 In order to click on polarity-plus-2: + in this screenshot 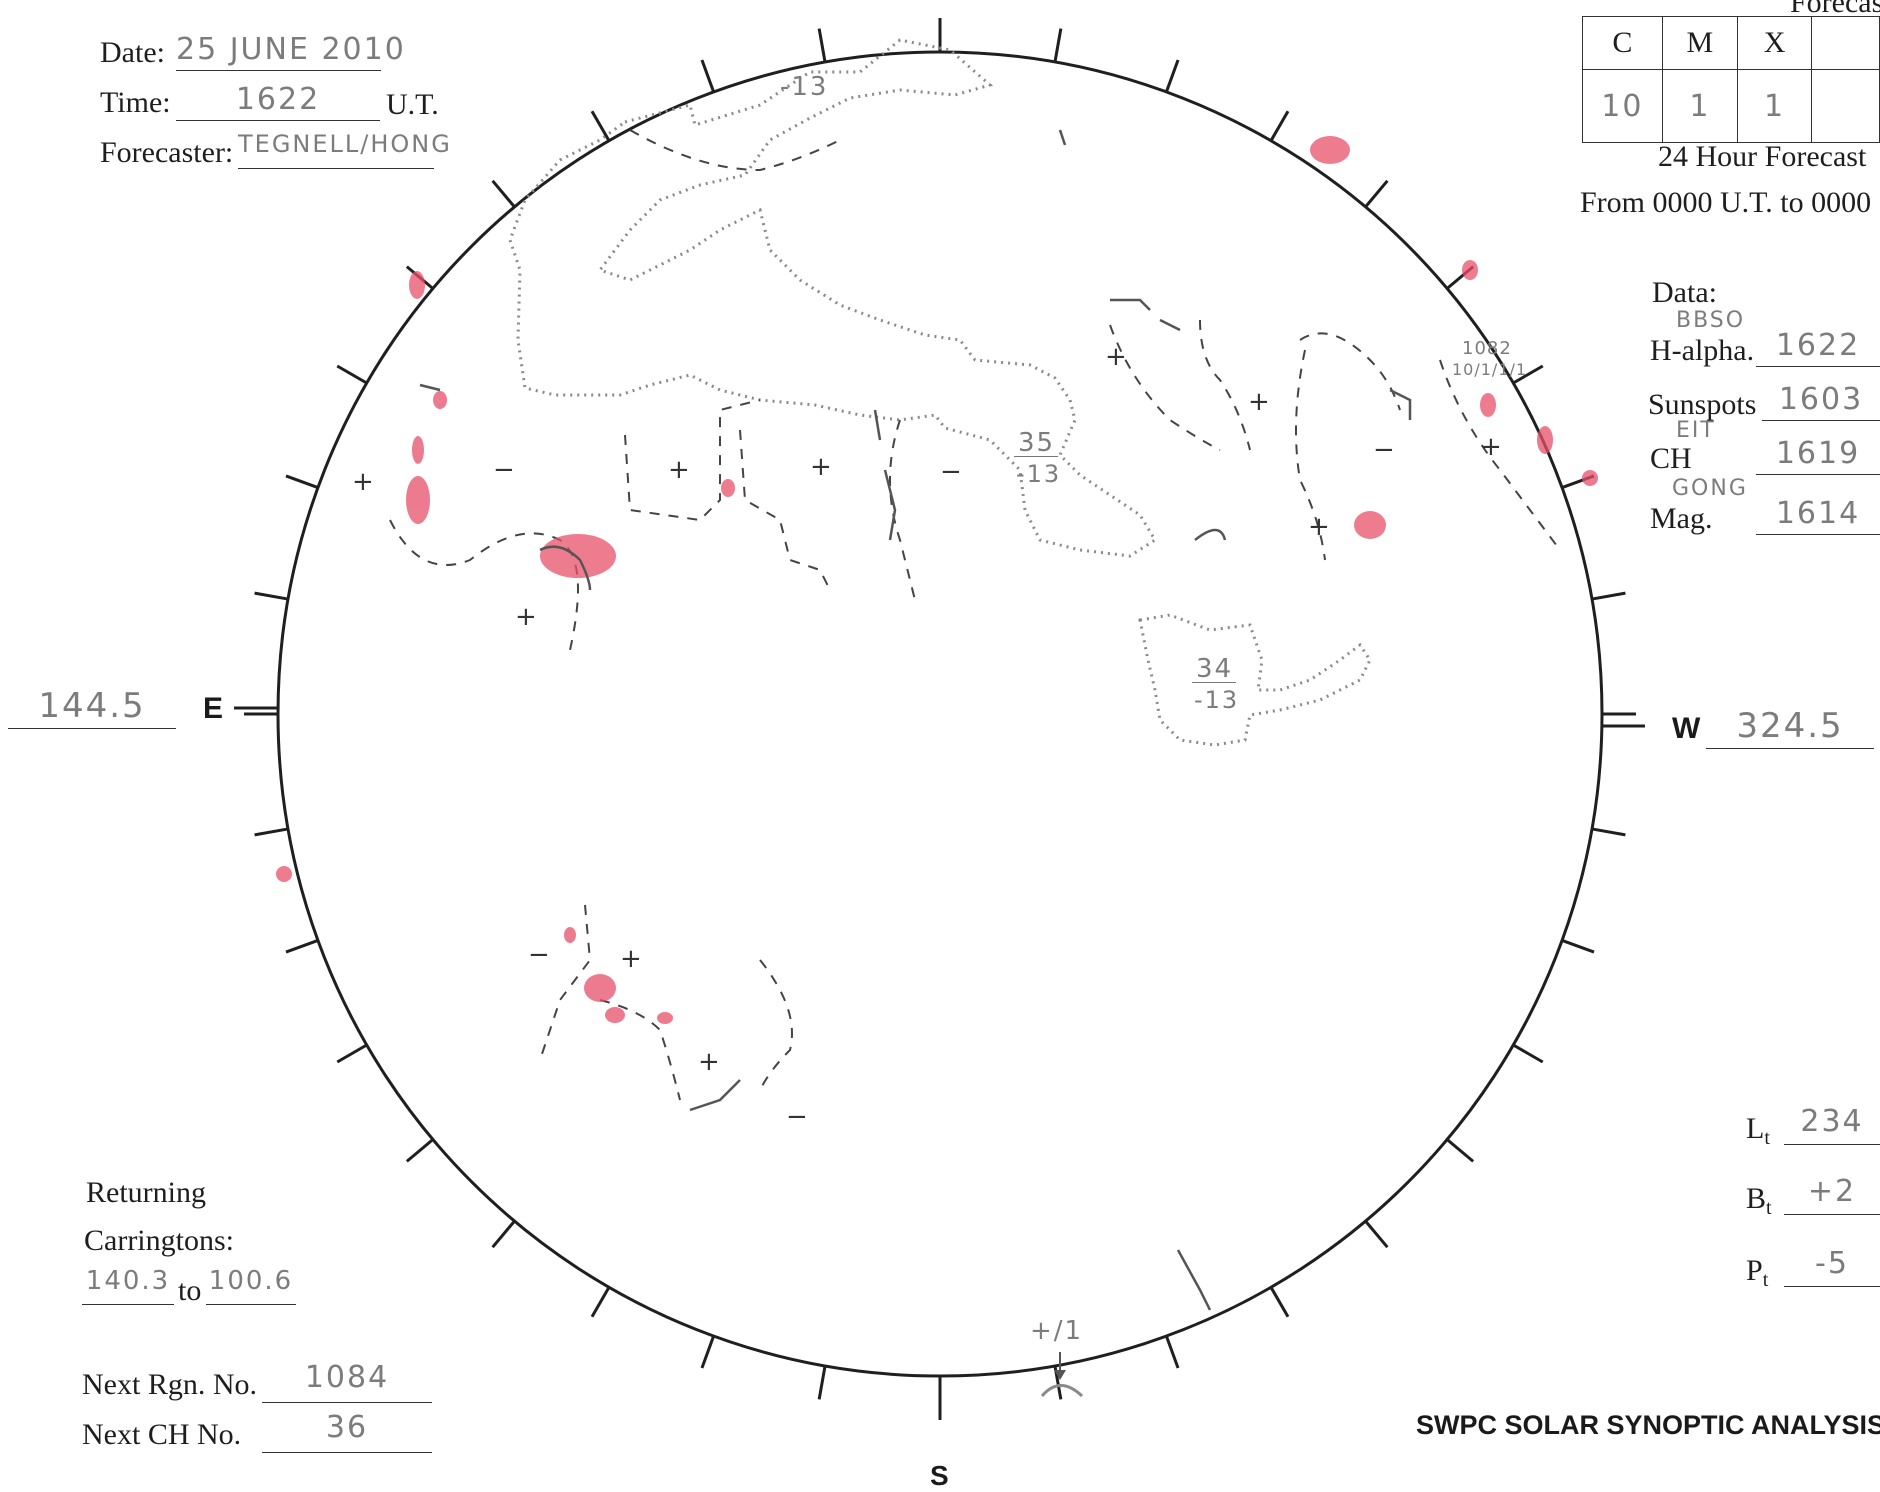, I will do `click(526, 617)`.